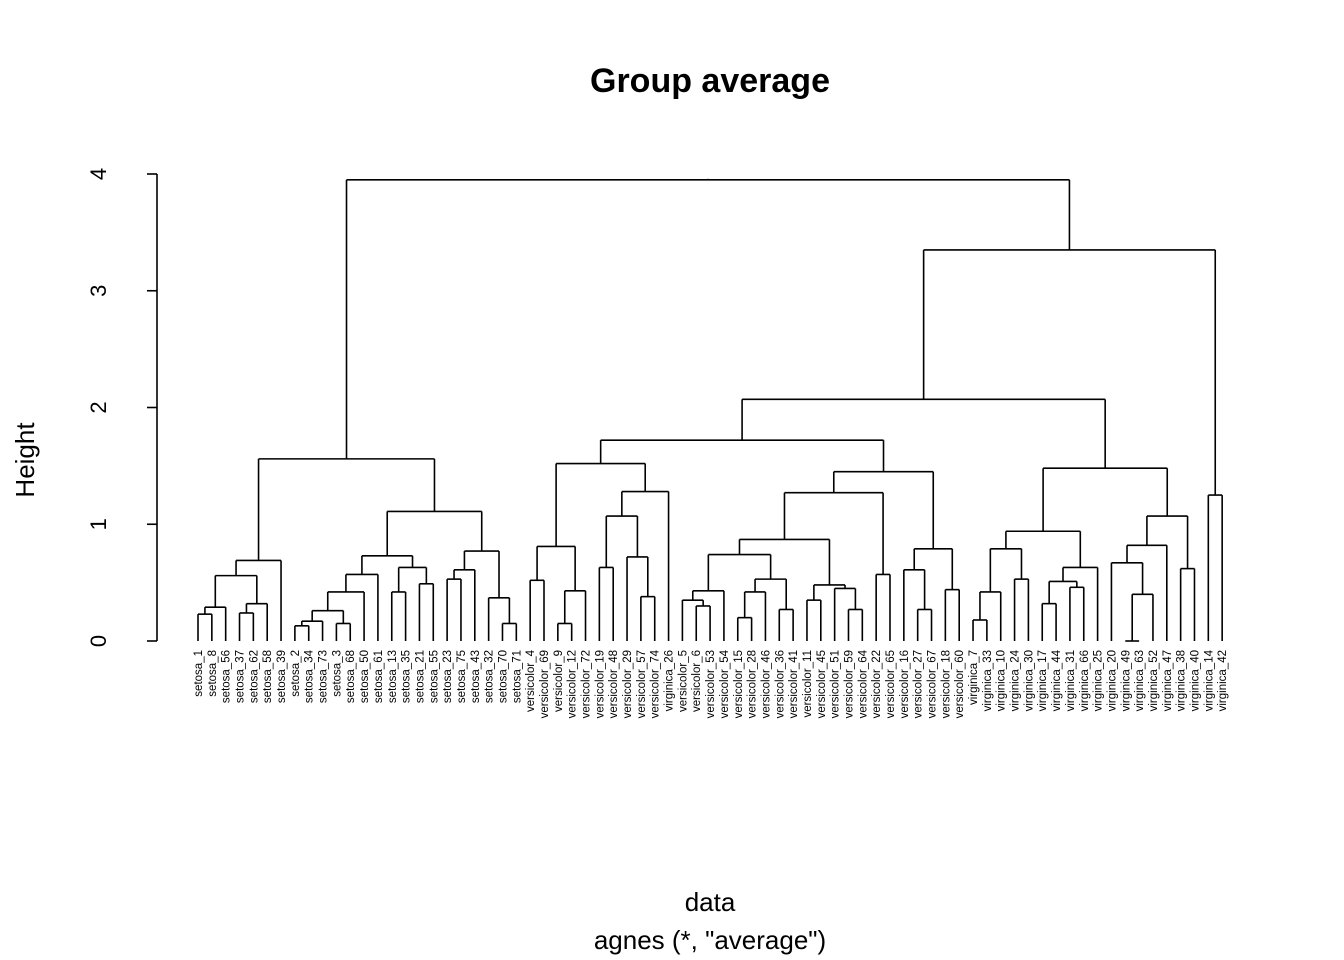 The height and width of the screenshot is (960, 1344). What do you see at coordinates (919, 684) in the screenshot?
I see `leaf-label: versicolor_27` at bounding box center [919, 684].